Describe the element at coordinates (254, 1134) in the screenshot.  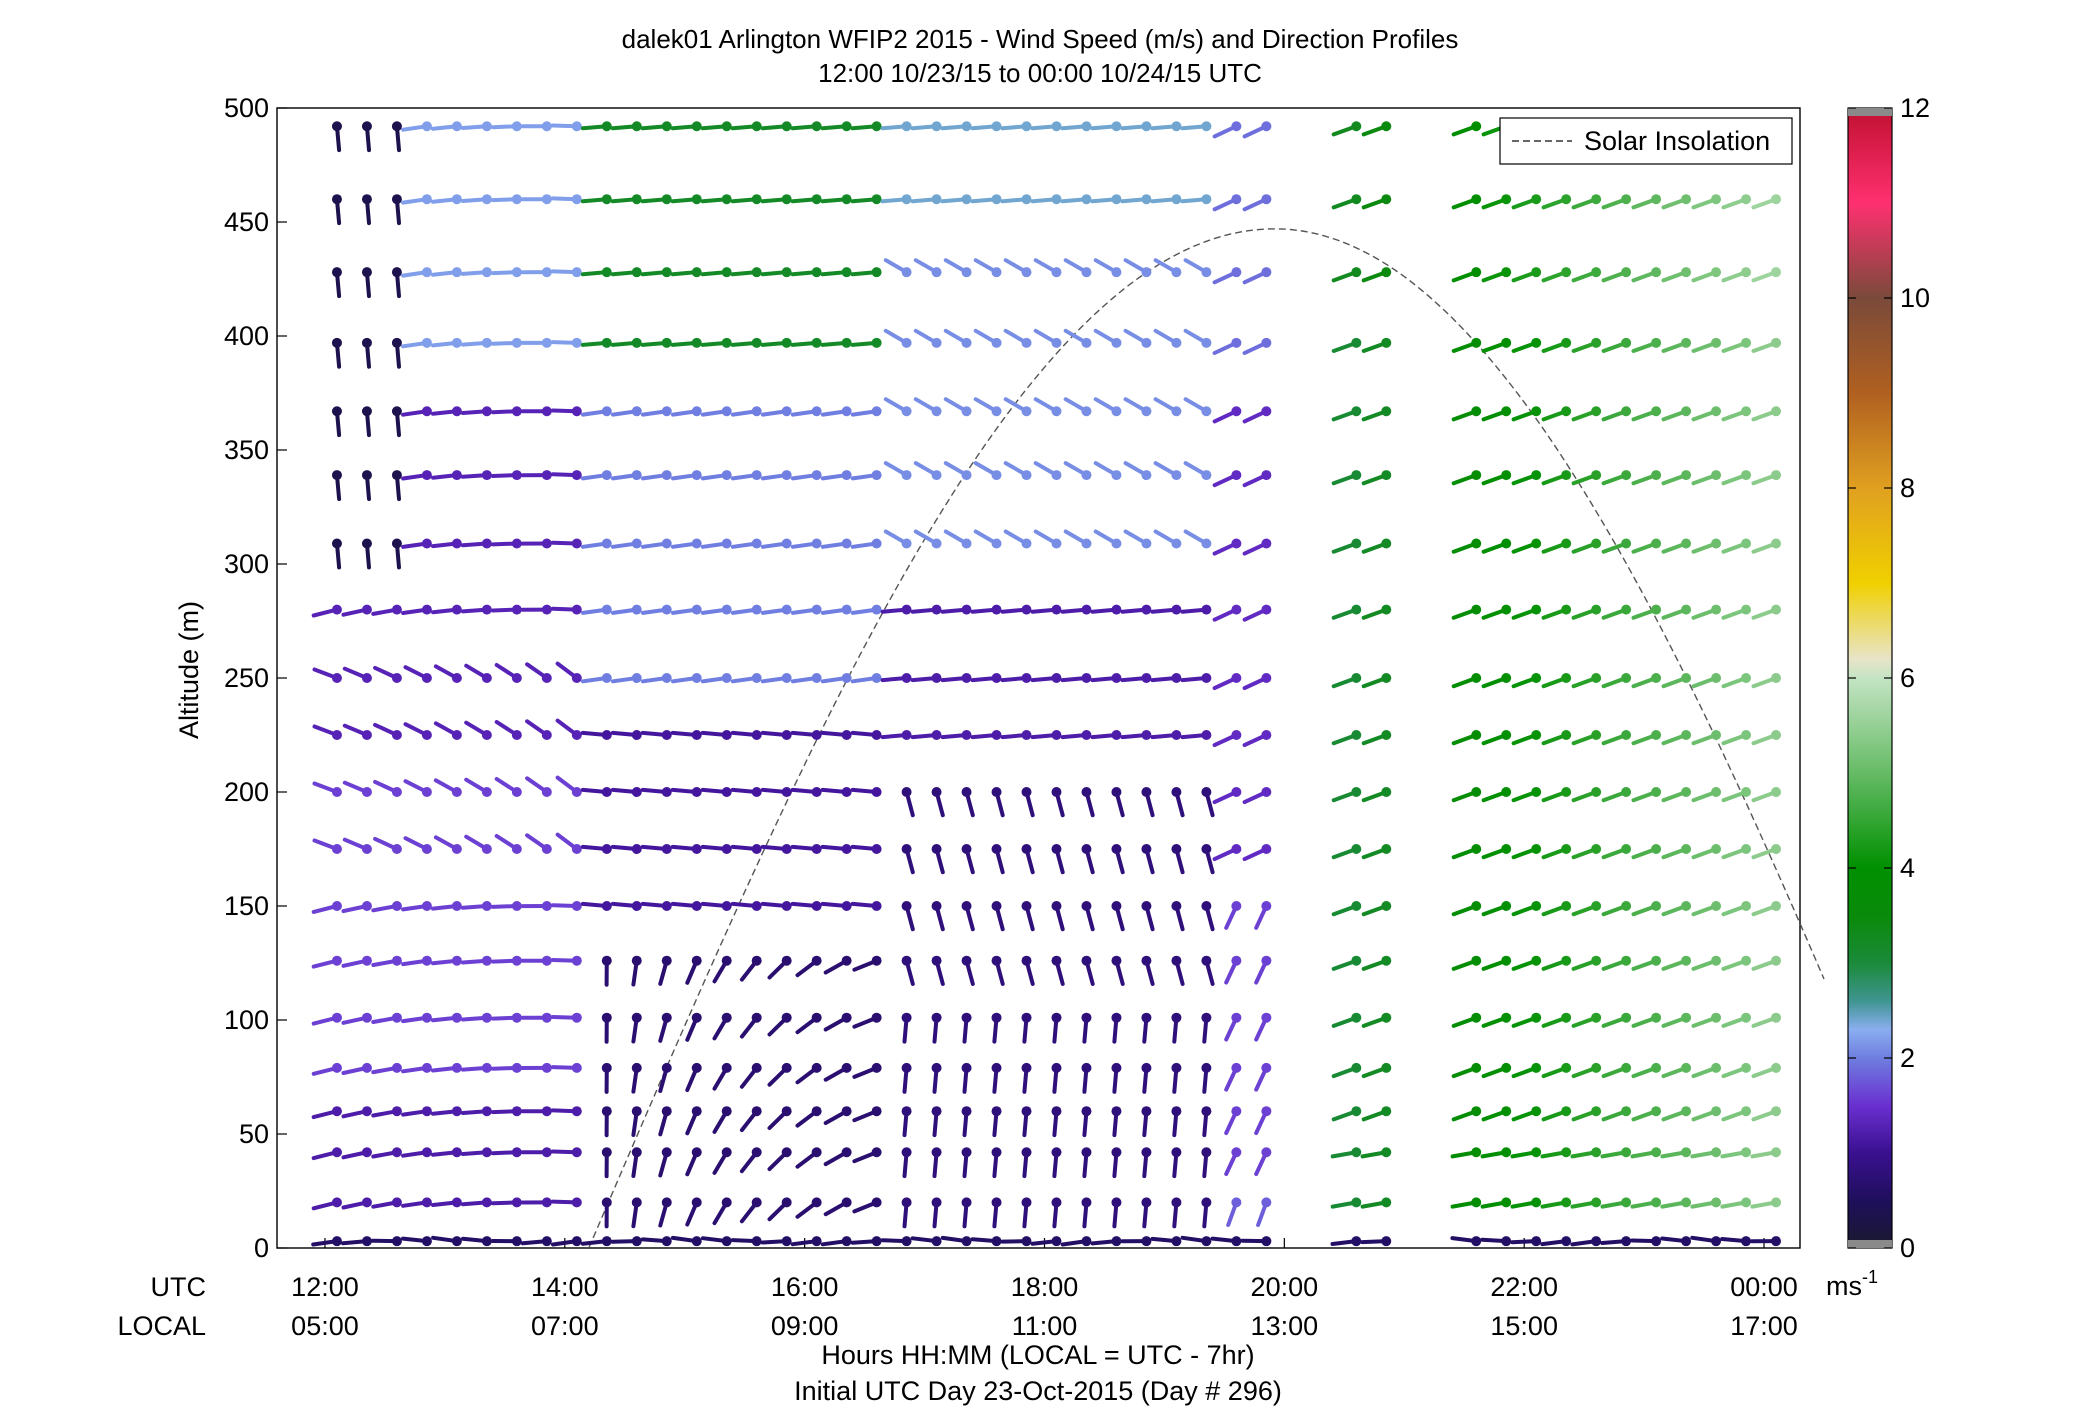
I see `y-tick-label: 50` at that location.